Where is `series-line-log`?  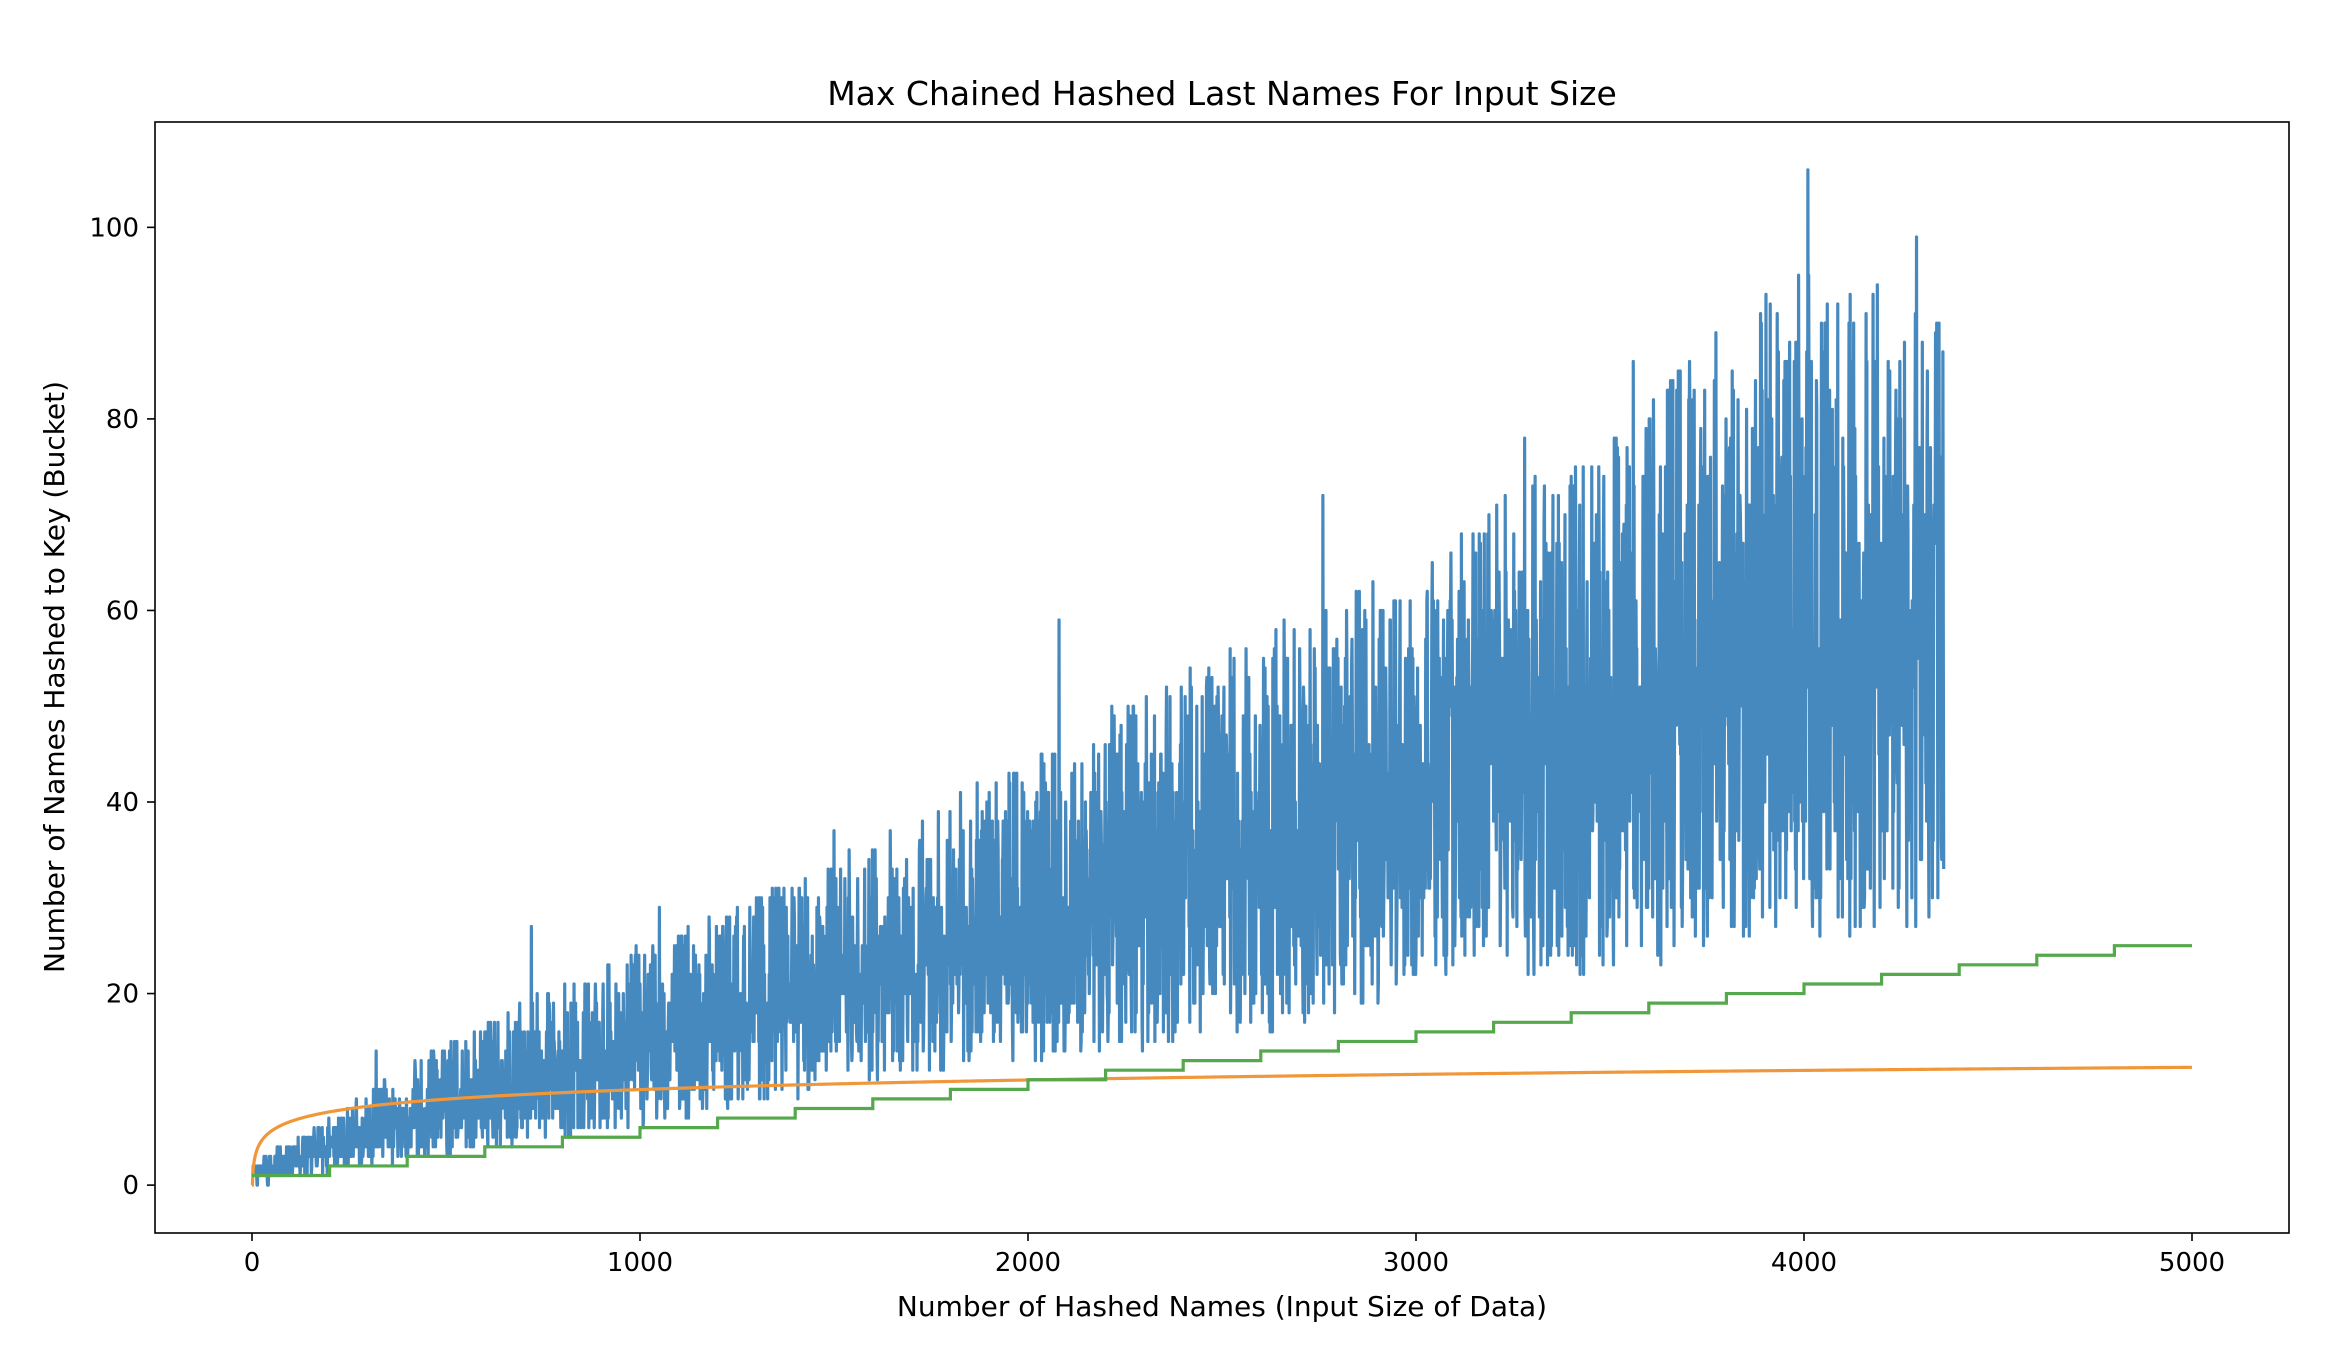
series-line-log is located at coordinates (1221, 1126).